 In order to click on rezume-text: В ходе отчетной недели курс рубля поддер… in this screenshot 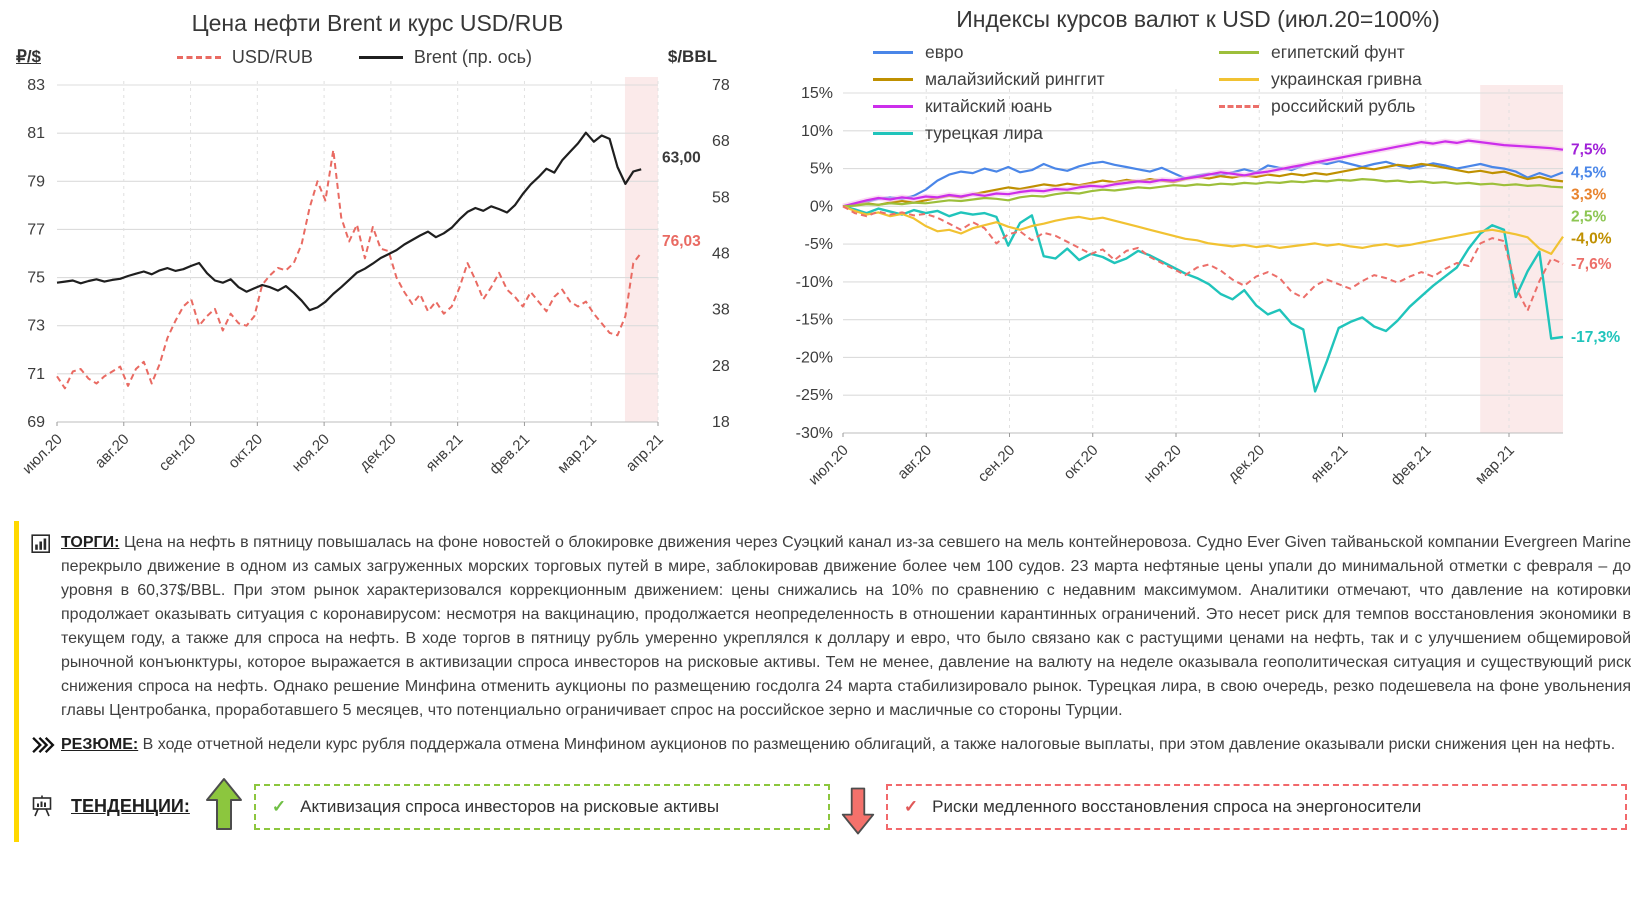, I will do `click(879, 744)`.